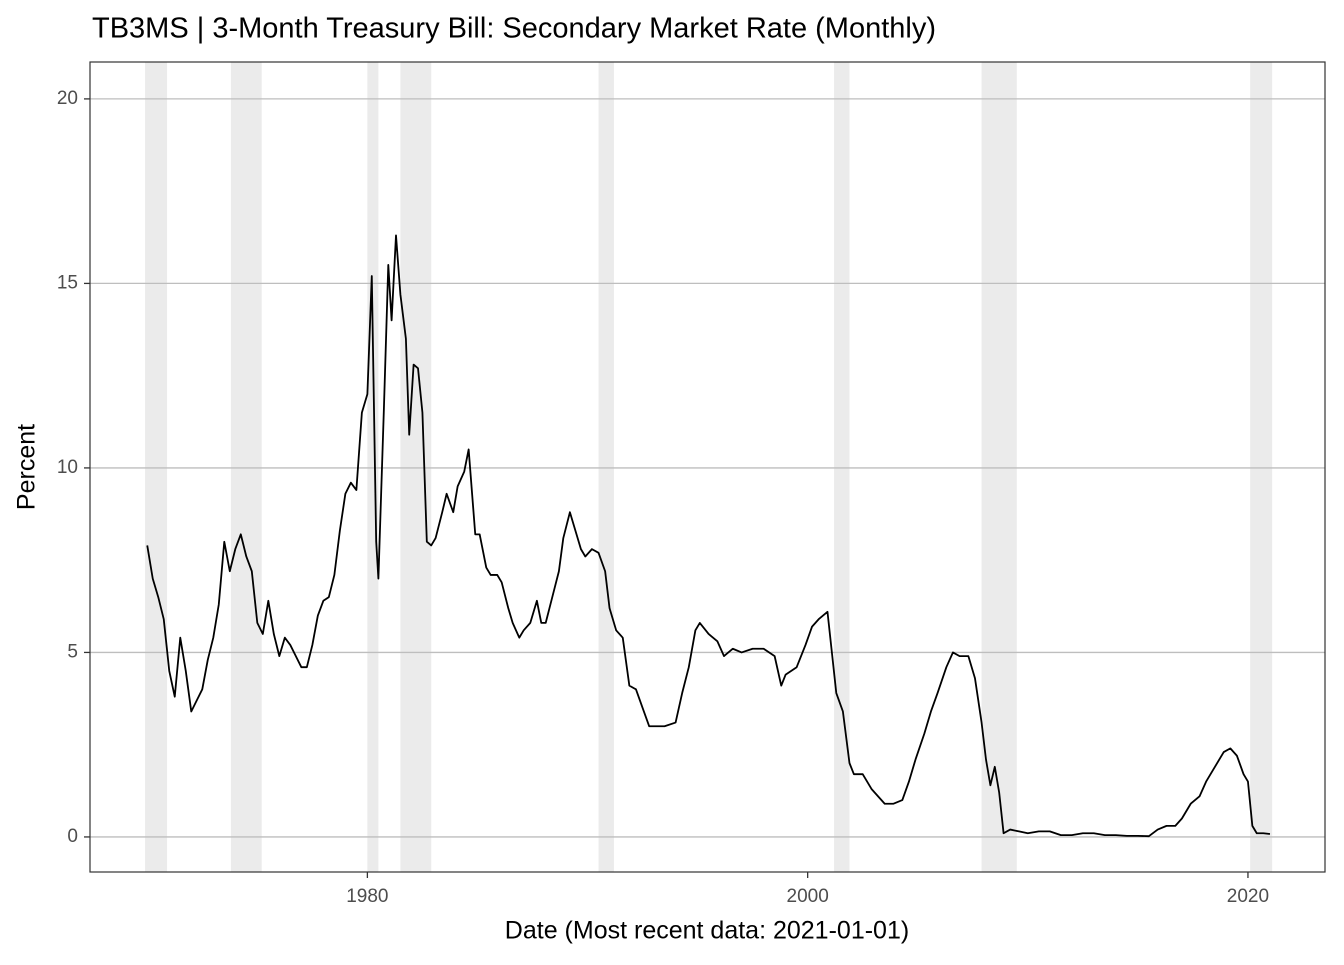 This screenshot has width=1344, height=965. I want to click on y-tick-label: 20, so click(67, 98).